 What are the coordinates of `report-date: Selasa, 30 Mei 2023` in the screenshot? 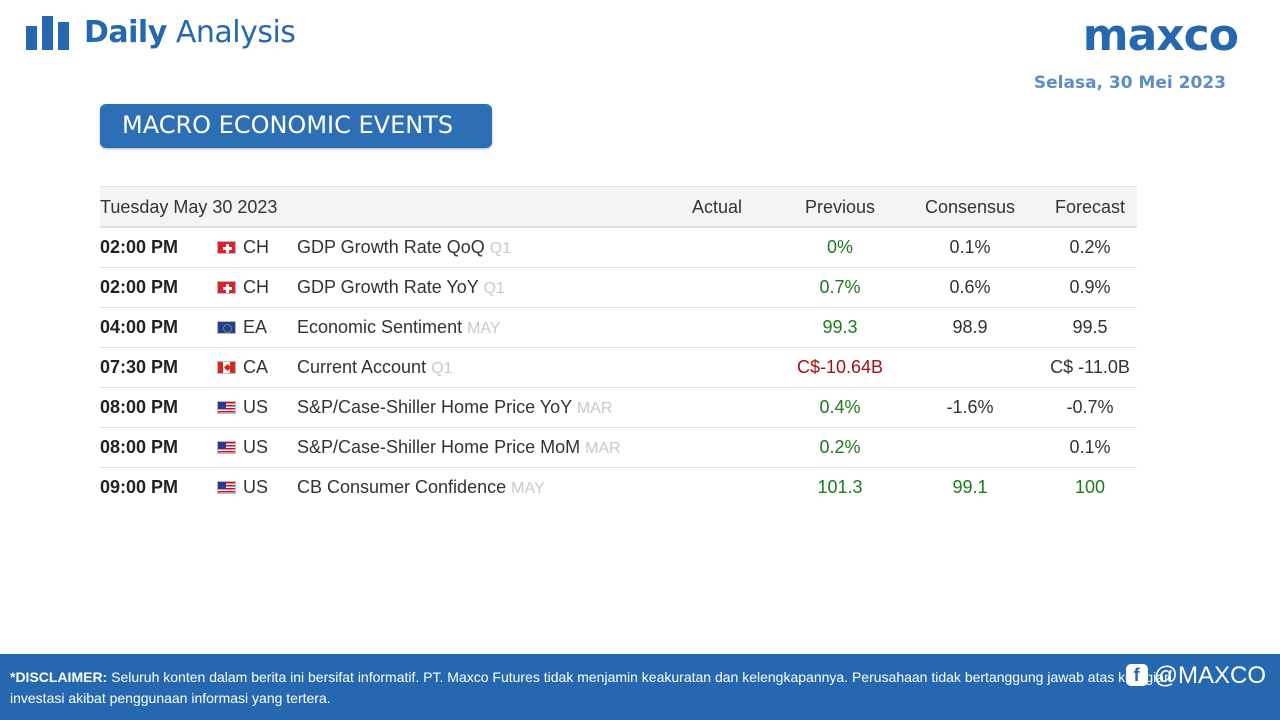 It's located at (1129, 83).